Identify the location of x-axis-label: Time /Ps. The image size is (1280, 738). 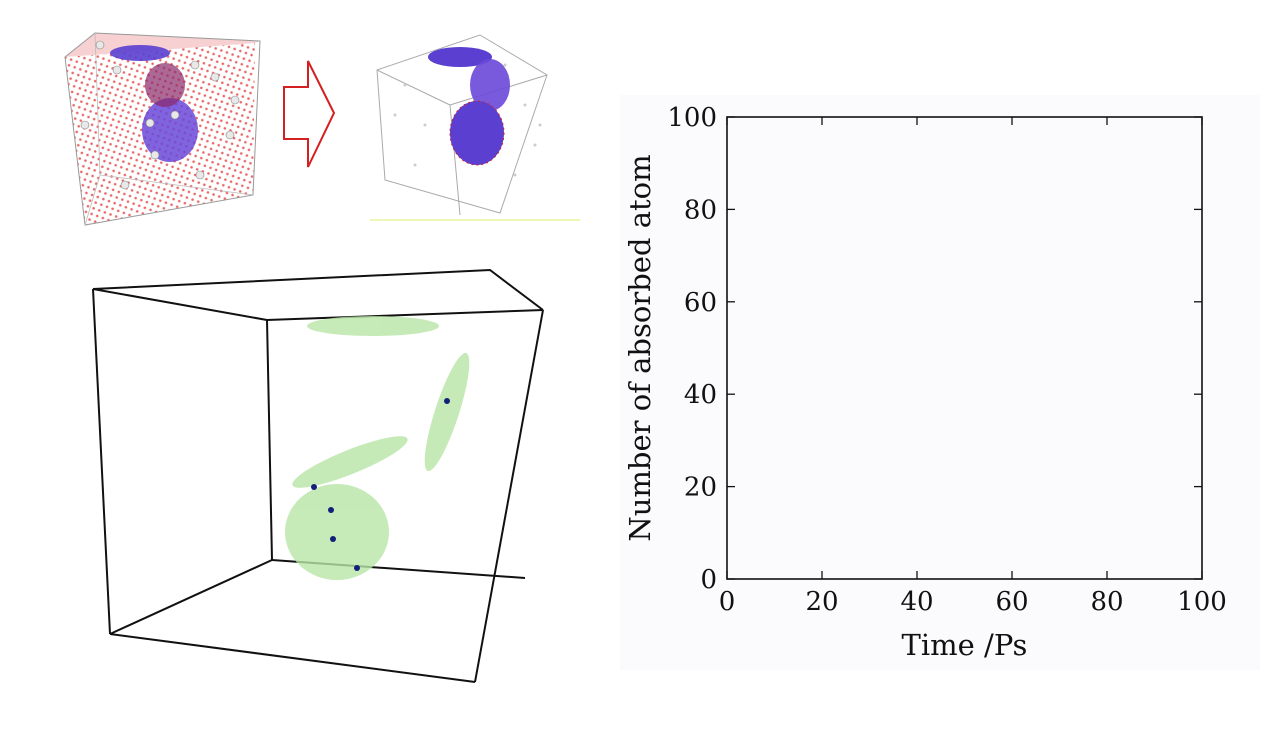
(965, 645).